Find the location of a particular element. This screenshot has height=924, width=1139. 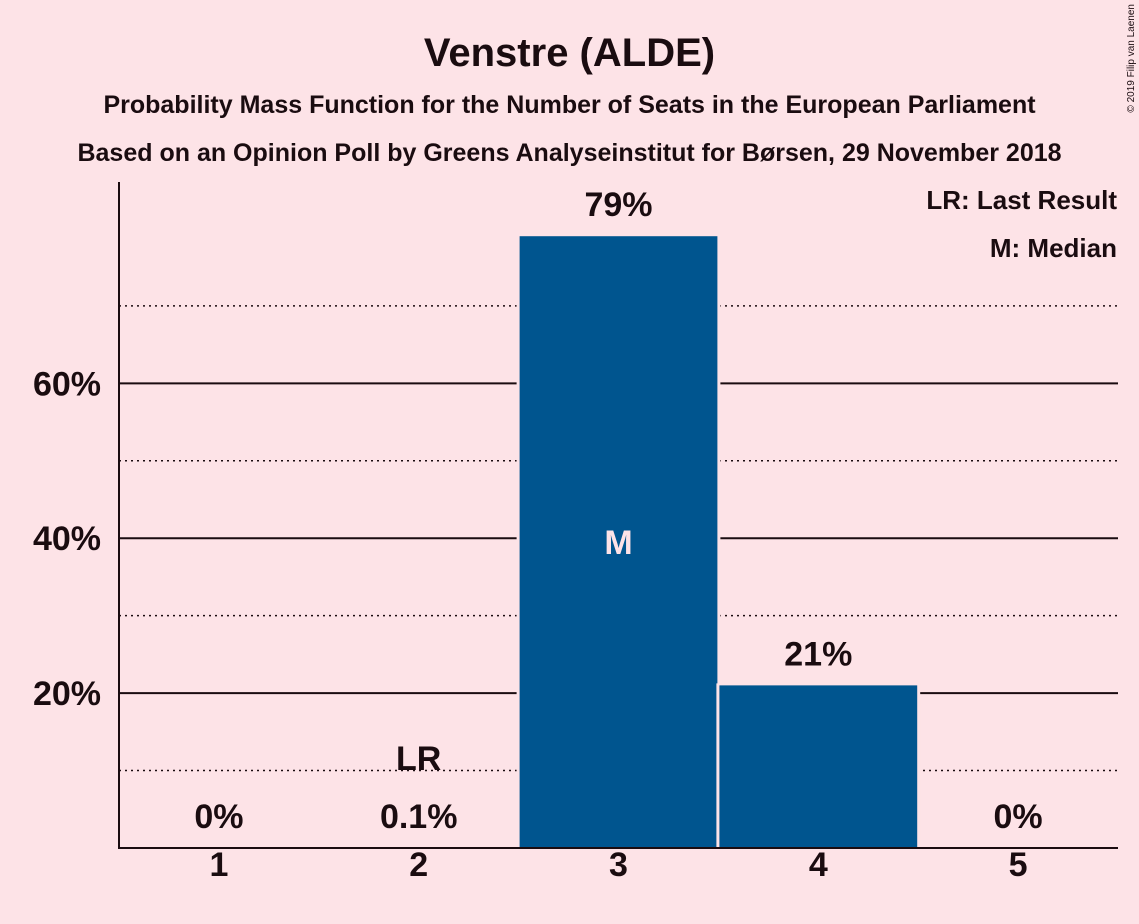

x-tick-label-2: 2 is located at coordinates (418, 865).